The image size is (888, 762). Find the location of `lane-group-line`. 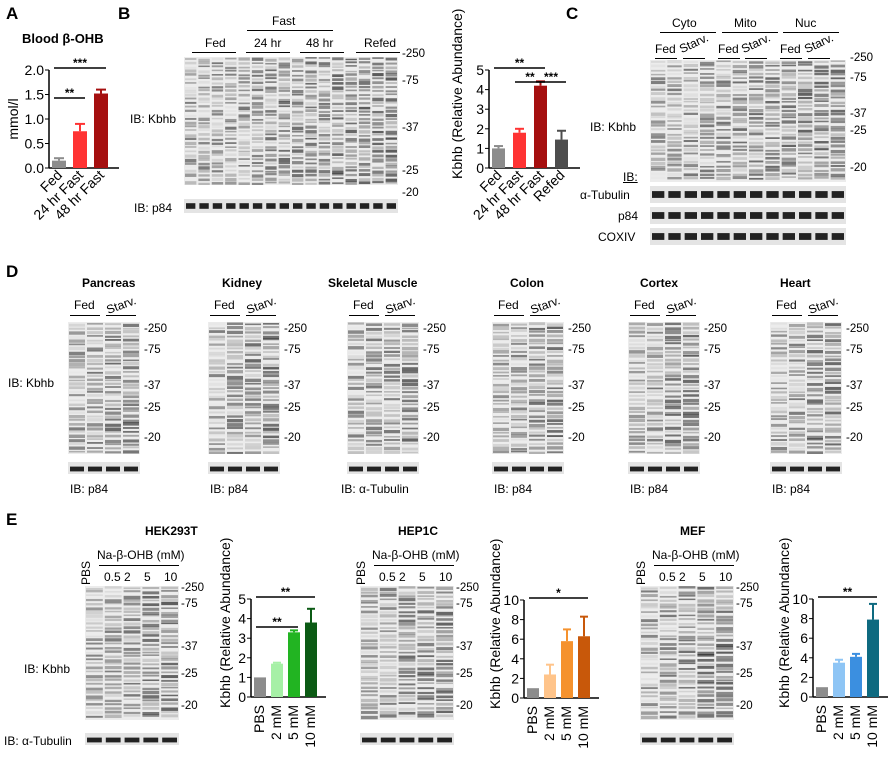

lane-group-line is located at coordinates (261, 315).